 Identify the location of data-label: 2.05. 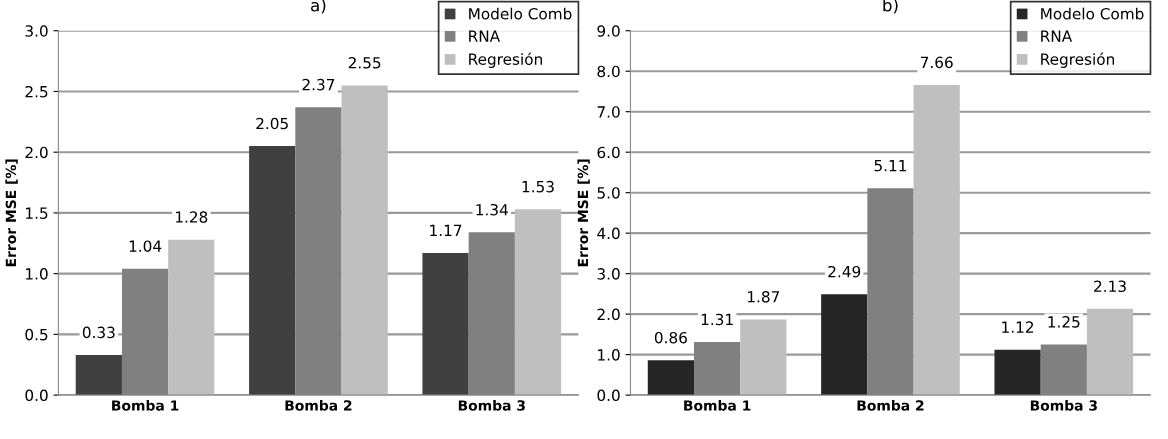
(272, 123).